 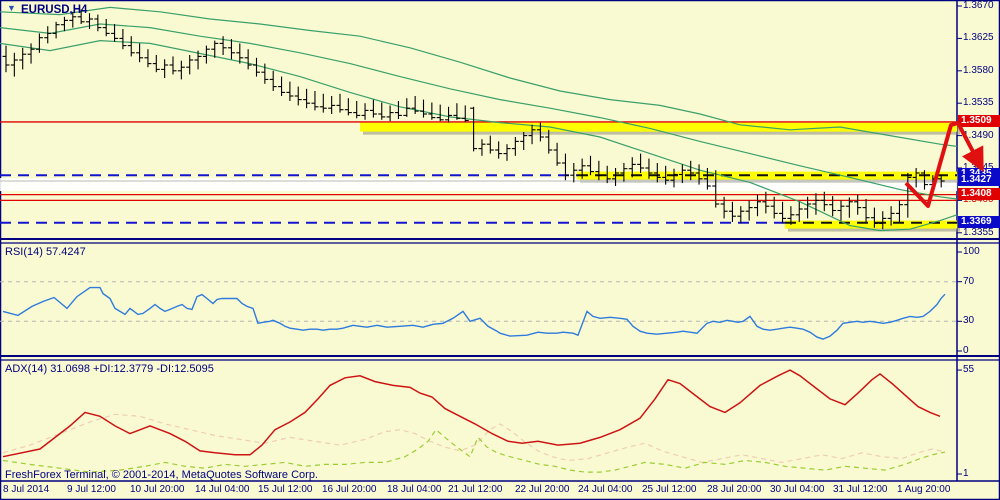 I want to click on price-tick-label: 1.3355, so click(x=978, y=232).